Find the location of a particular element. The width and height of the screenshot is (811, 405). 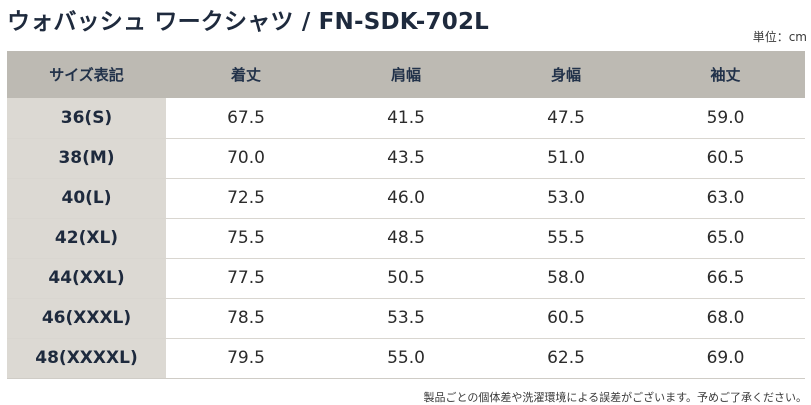

table-row: 46(XXXL) 78.5 53.5 60.5 68.0 is located at coordinates (406, 318).